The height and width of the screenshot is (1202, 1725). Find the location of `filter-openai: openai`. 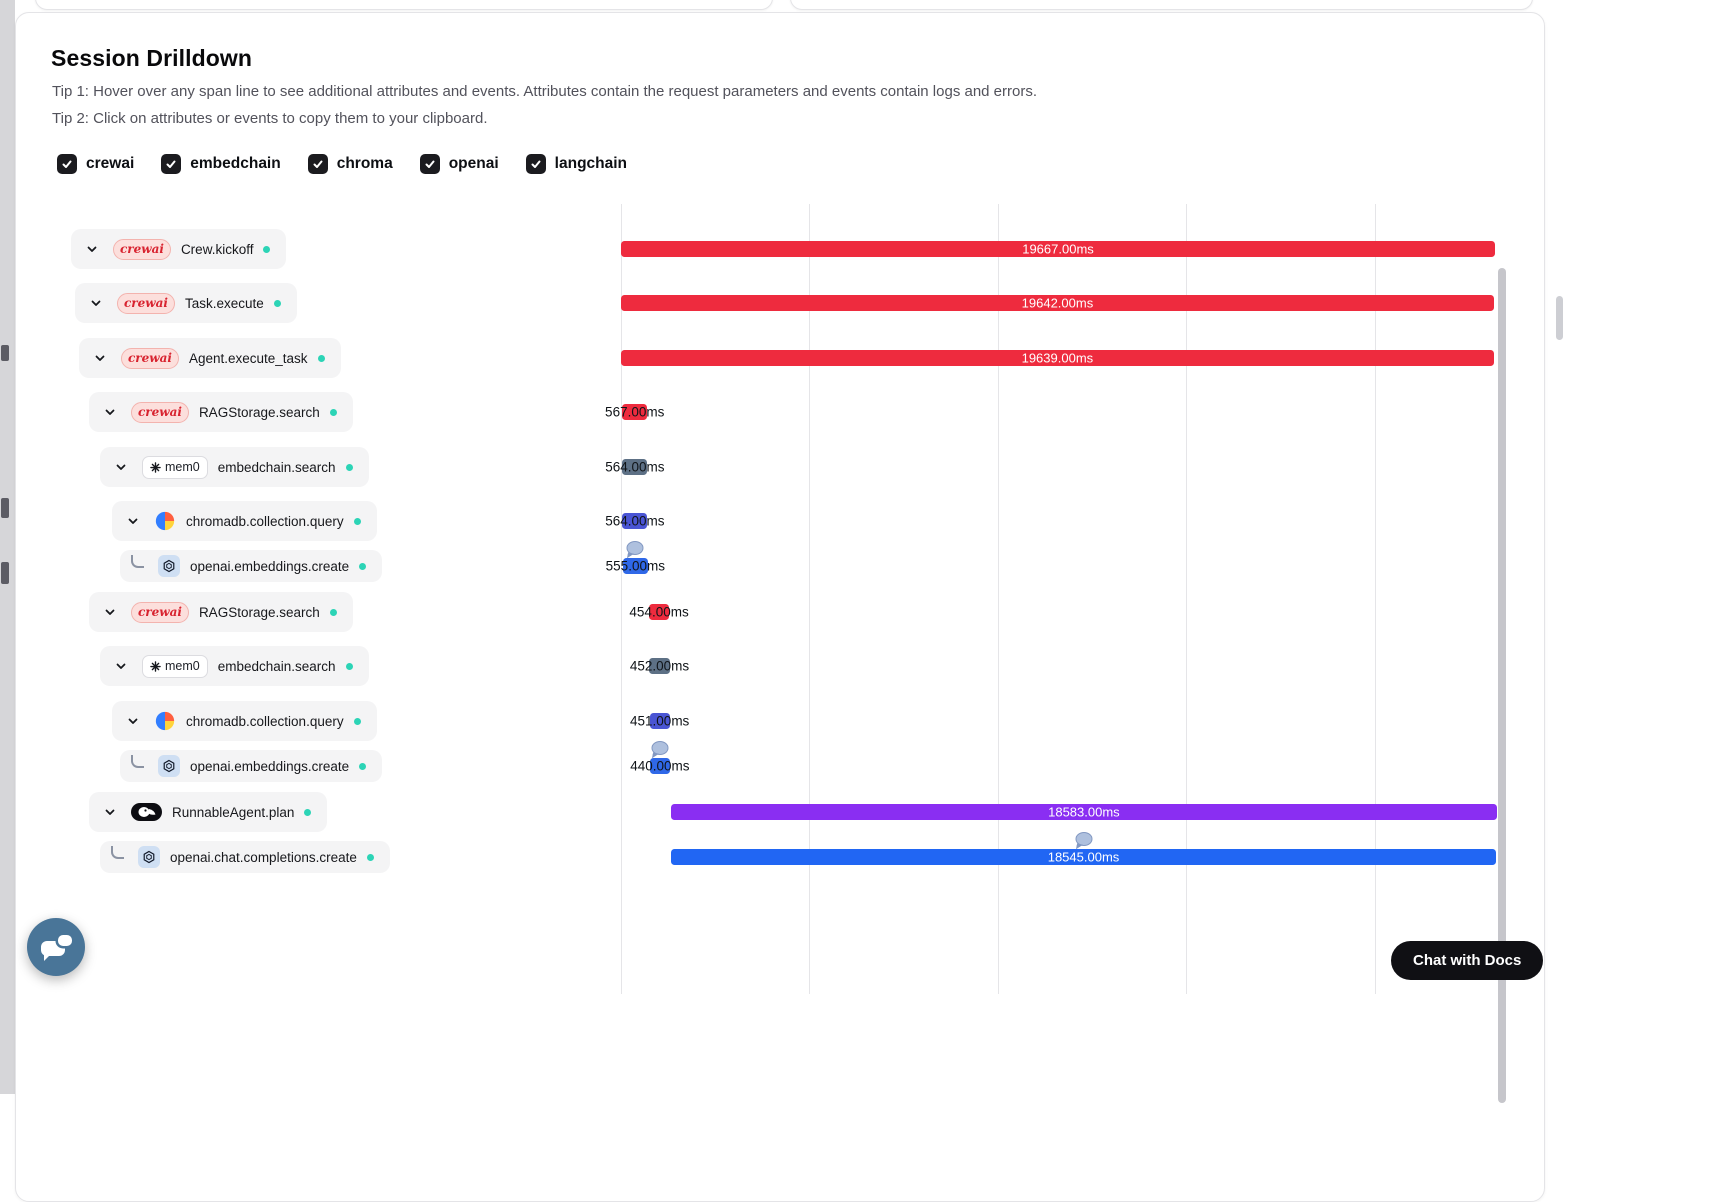

filter-openai: openai is located at coordinates (459, 164).